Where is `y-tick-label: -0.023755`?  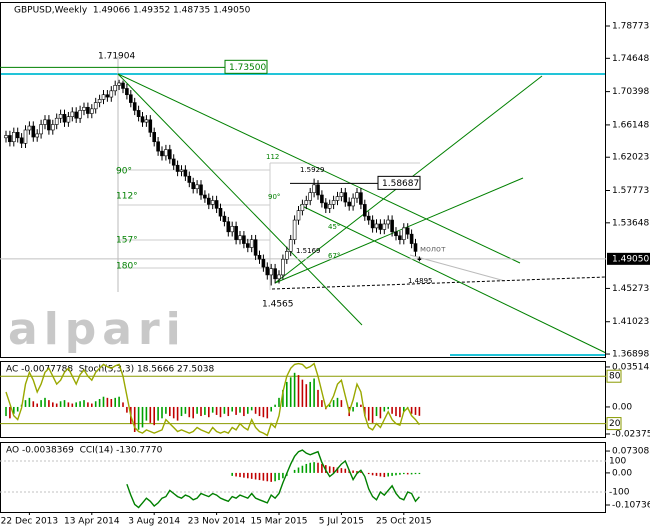
y-tick-label: -0.023755 is located at coordinates (631, 434).